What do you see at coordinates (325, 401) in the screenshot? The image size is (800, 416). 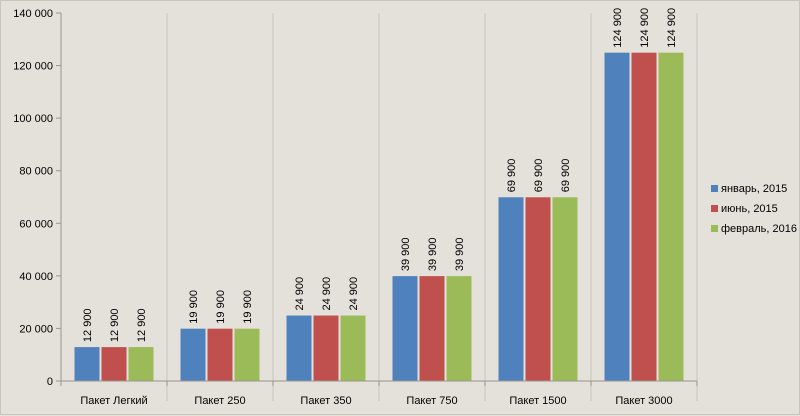 I see `x-tick-label: Пакет 350` at bounding box center [325, 401].